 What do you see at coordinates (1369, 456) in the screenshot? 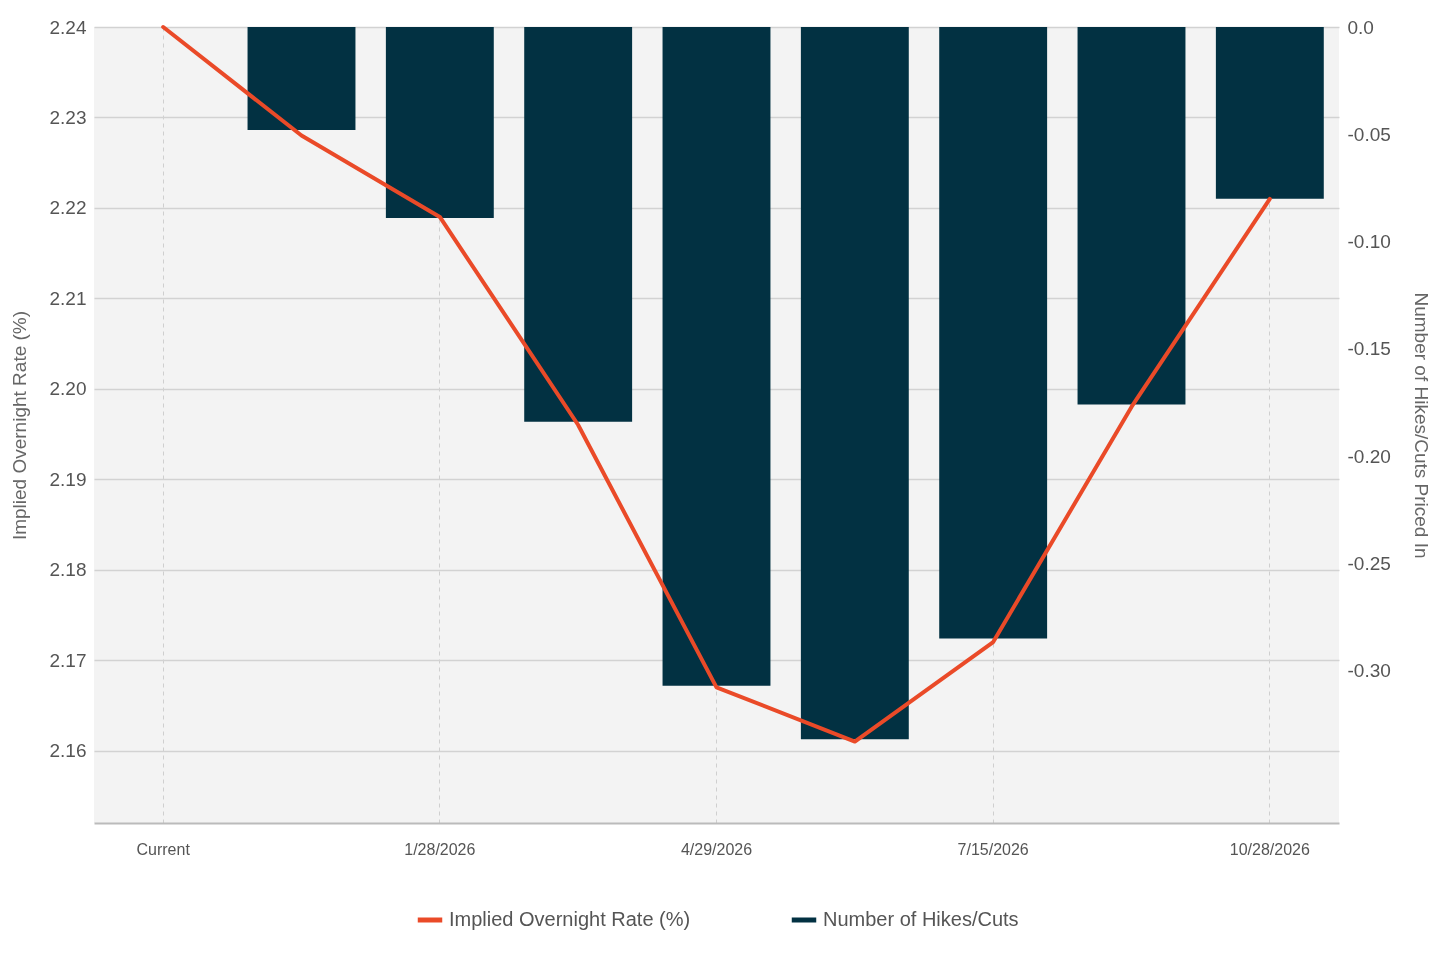
I see `y2-tick-label: -0.20` at bounding box center [1369, 456].